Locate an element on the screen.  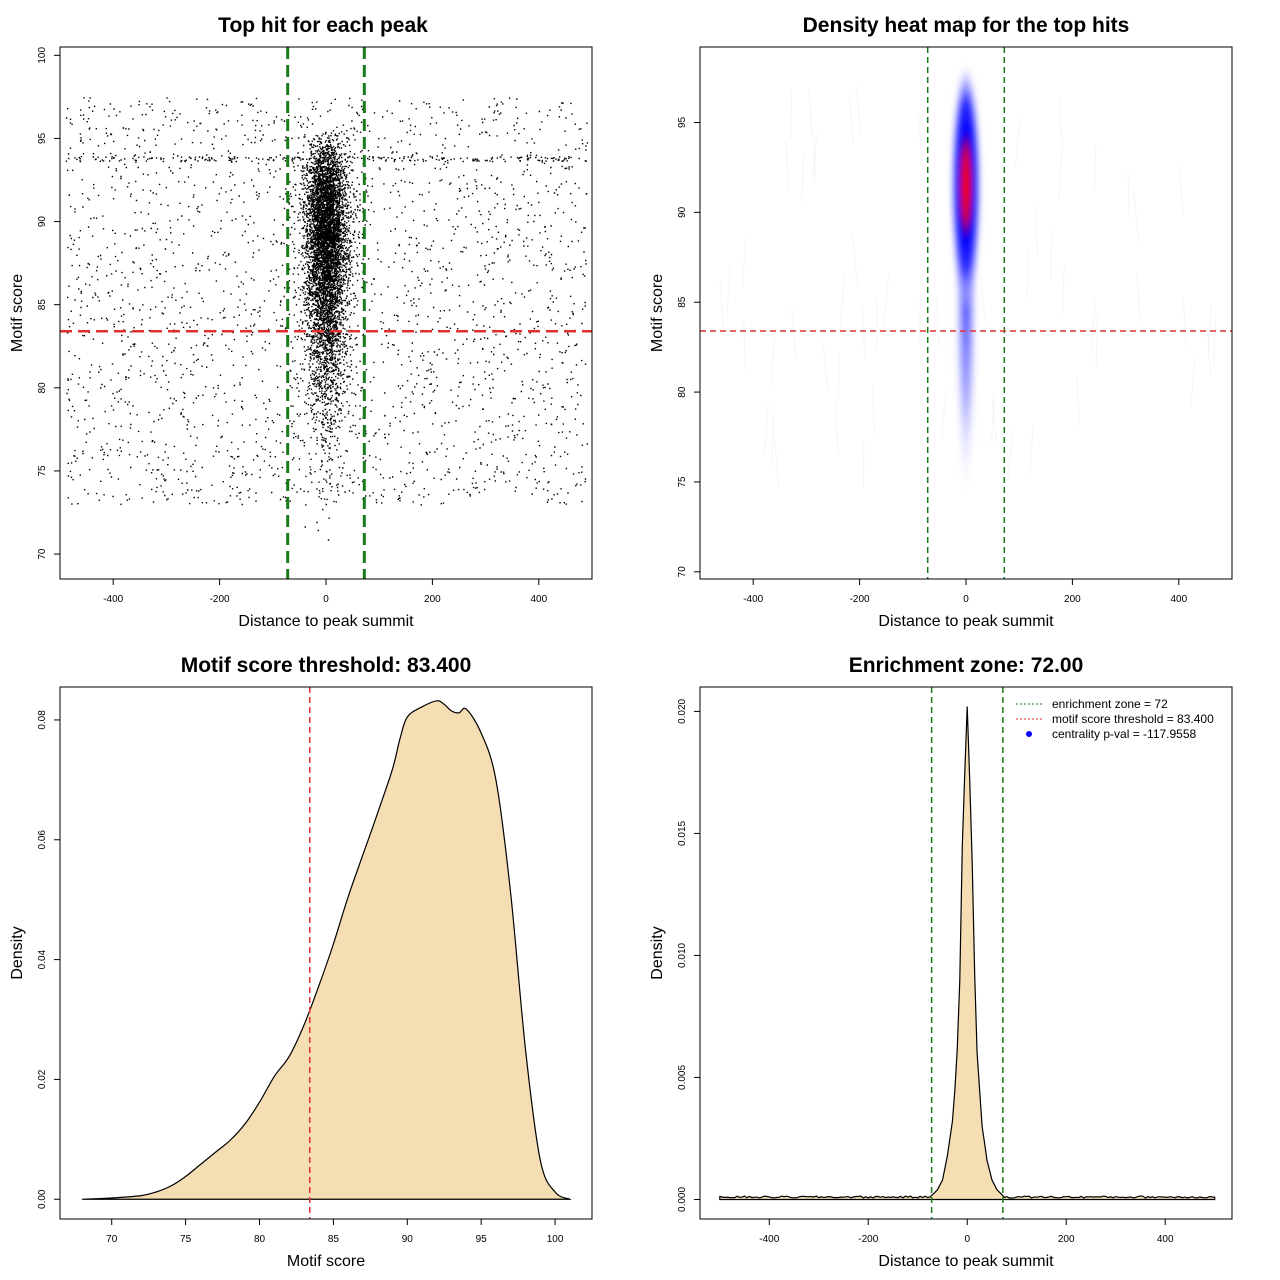
y-tick-label: 95 is located at coordinates (42, 138).